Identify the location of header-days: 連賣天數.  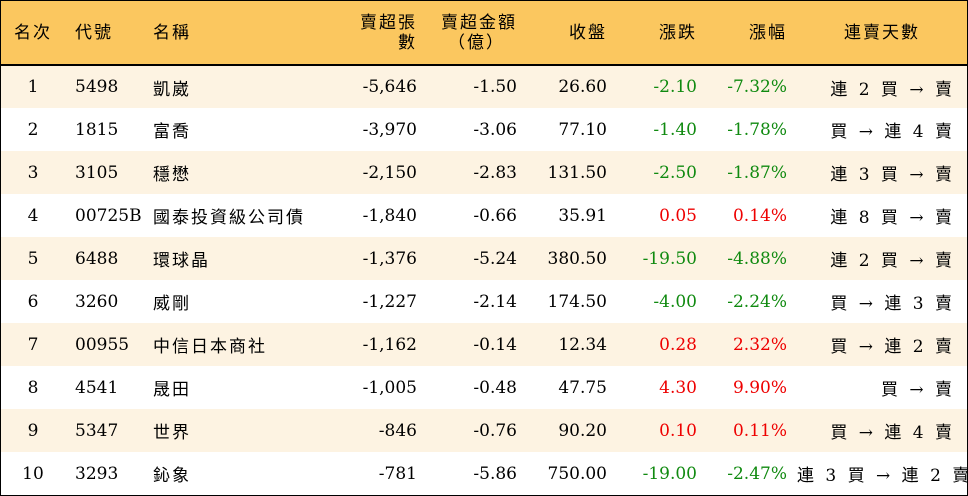
(882, 33).